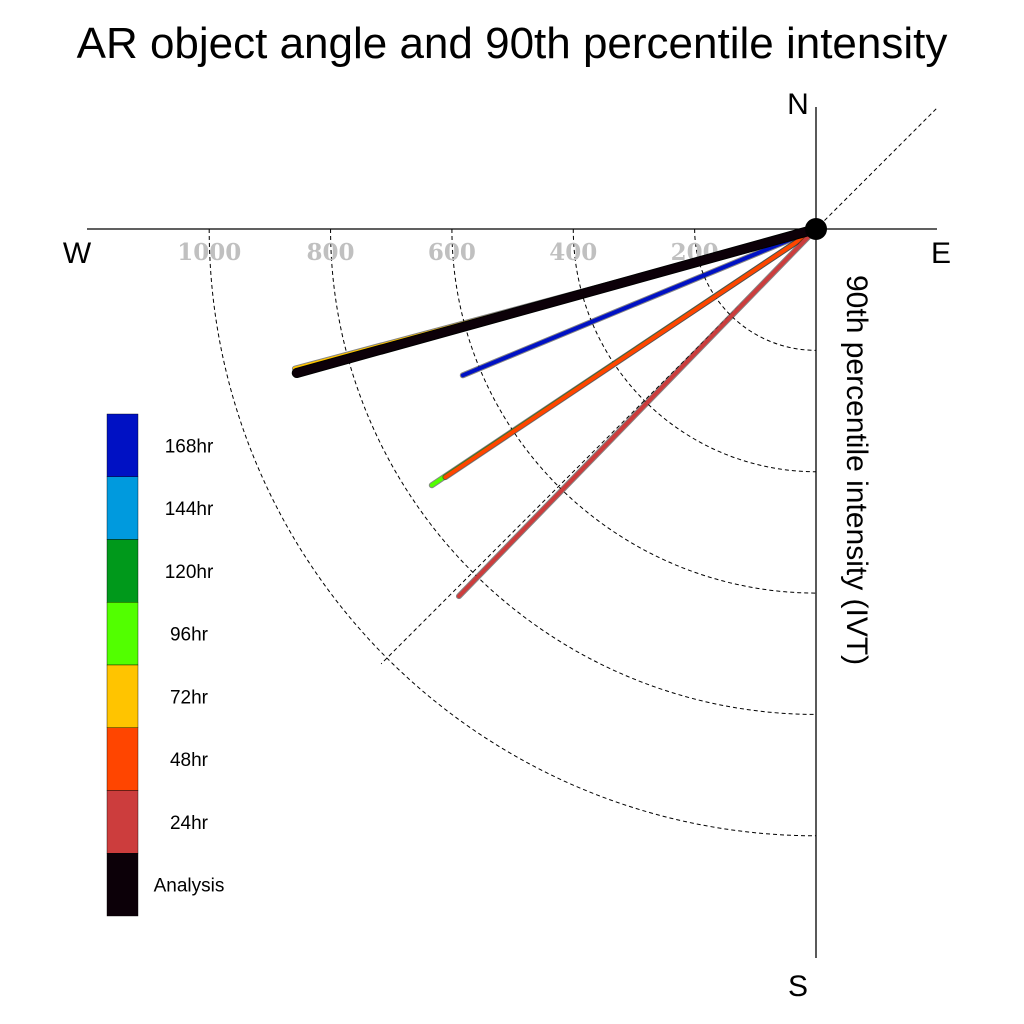 The image size is (1024, 1024). I want to click on compass-north-label: N, so click(798, 104).